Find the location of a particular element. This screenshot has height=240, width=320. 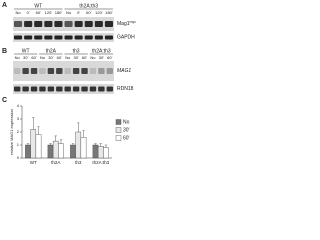

row-label: RDN18 is located at coordinates (125, 89).